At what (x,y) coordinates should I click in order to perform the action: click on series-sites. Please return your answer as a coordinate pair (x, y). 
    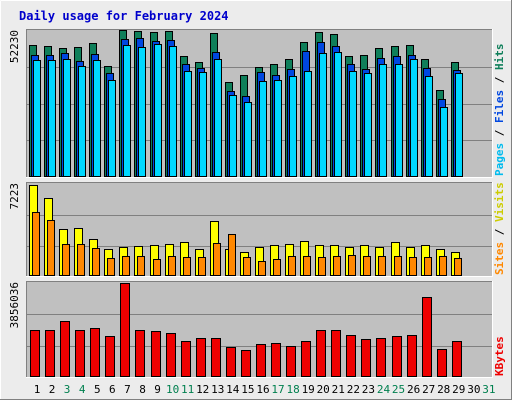
    Looking at the image, I should click on (247, 244).